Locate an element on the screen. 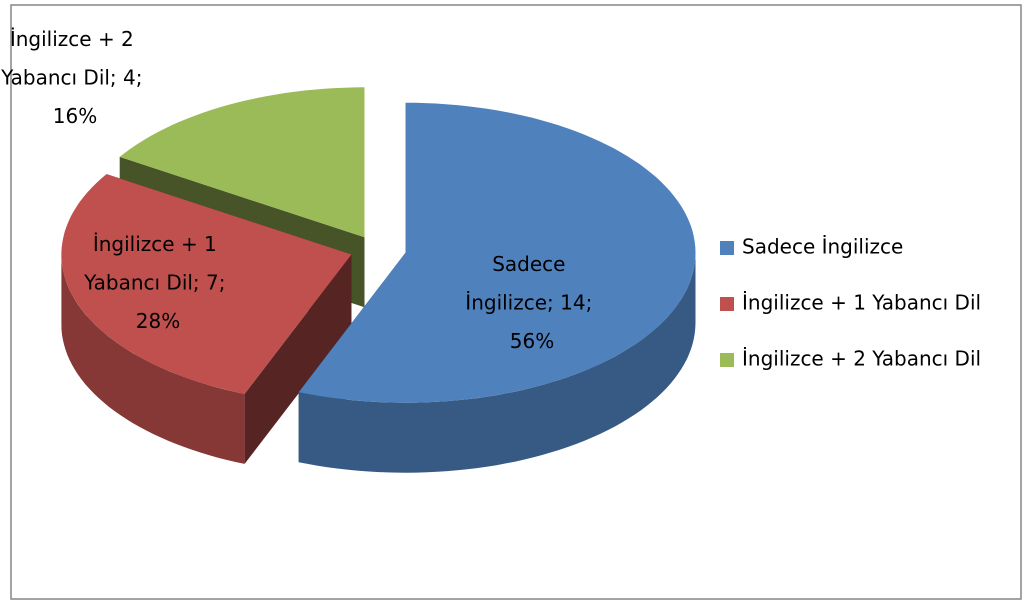  legend-label: Sadece İngilizce is located at coordinates (822, 247).